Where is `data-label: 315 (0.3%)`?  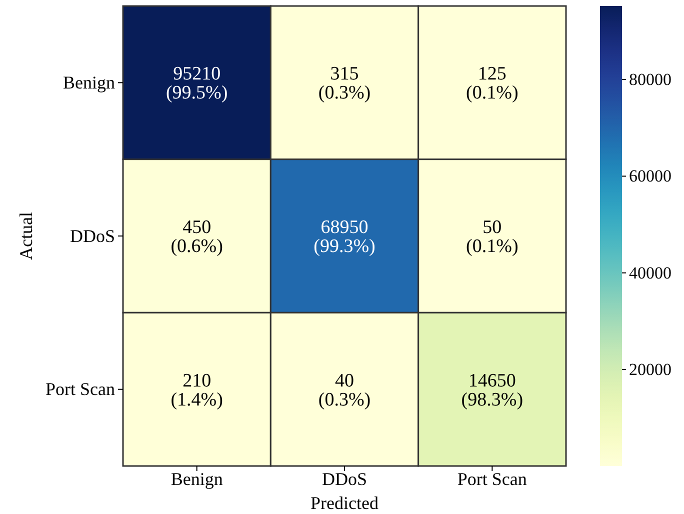 data-label: 315 (0.3%) is located at coordinates (344, 84).